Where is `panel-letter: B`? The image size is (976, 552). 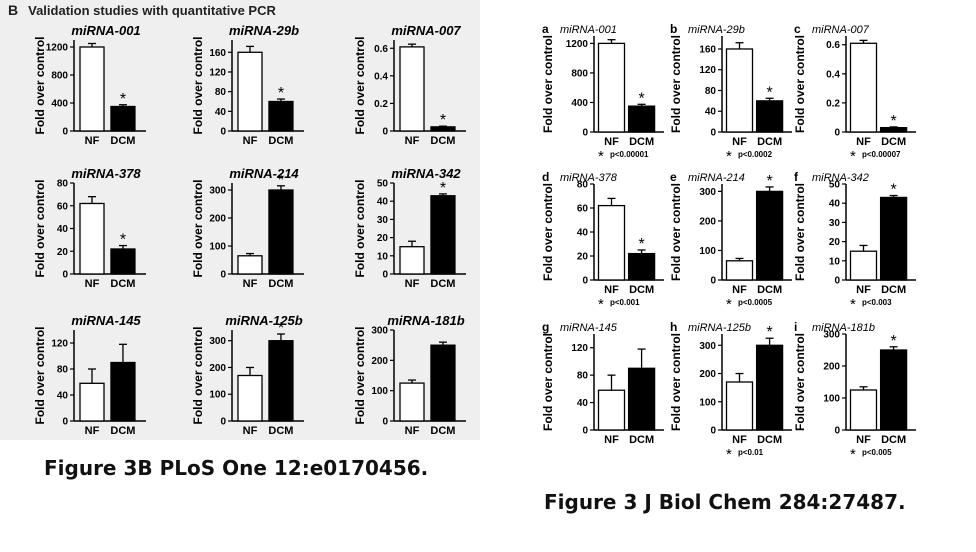 panel-letter: B is located at coordinates (13, 10).